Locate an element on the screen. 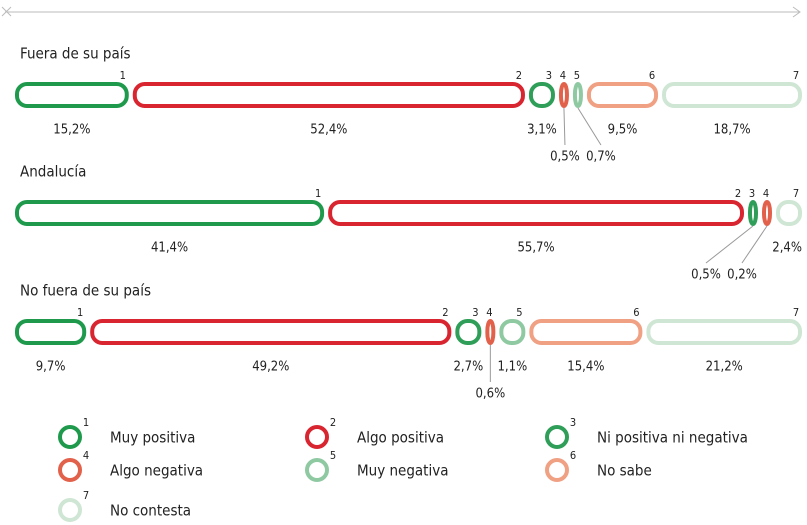 The image size is (807, 525). legend-label: No sabe is located at coordinates (624, 471).